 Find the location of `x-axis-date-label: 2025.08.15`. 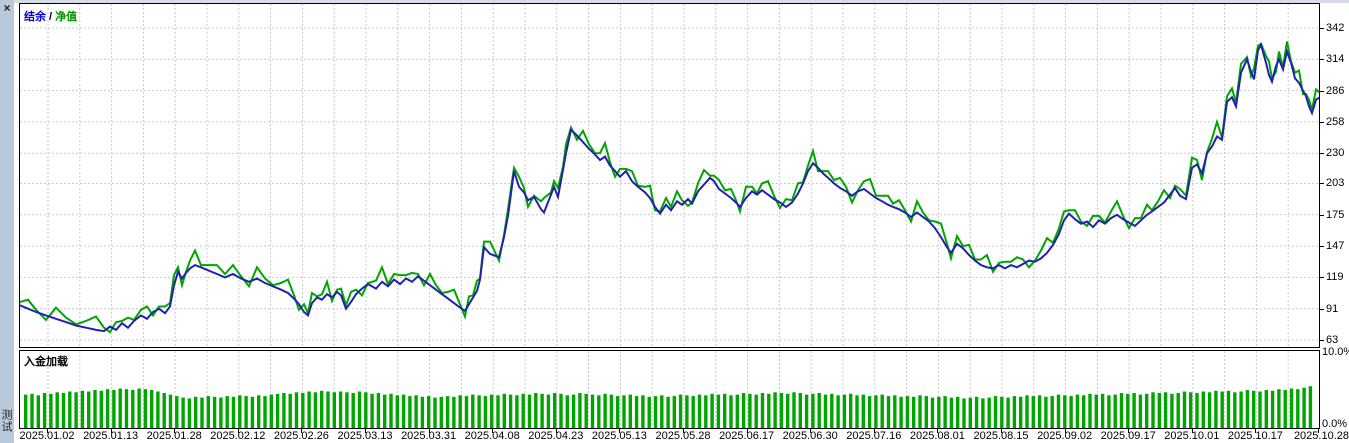

x-axis-date-label: 2025.08.15 is located at coordinates (1001, 436).